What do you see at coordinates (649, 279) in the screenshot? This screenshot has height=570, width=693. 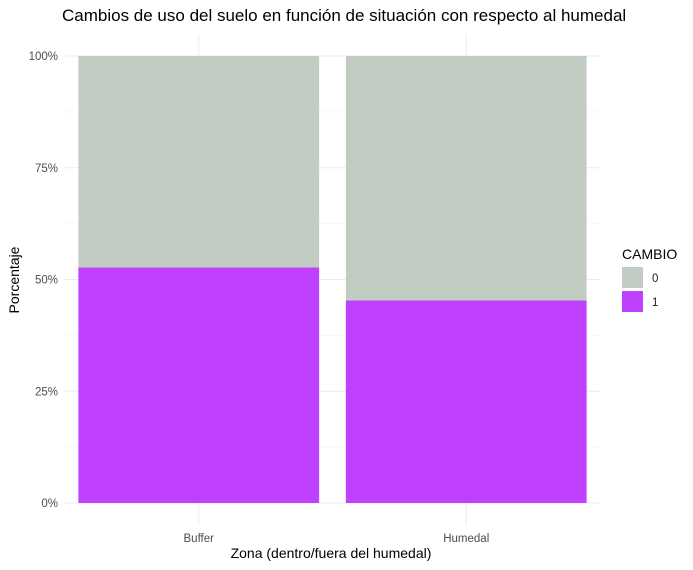 I see `legend: CAMBIO 0 1` at bounding box center [649, 279].